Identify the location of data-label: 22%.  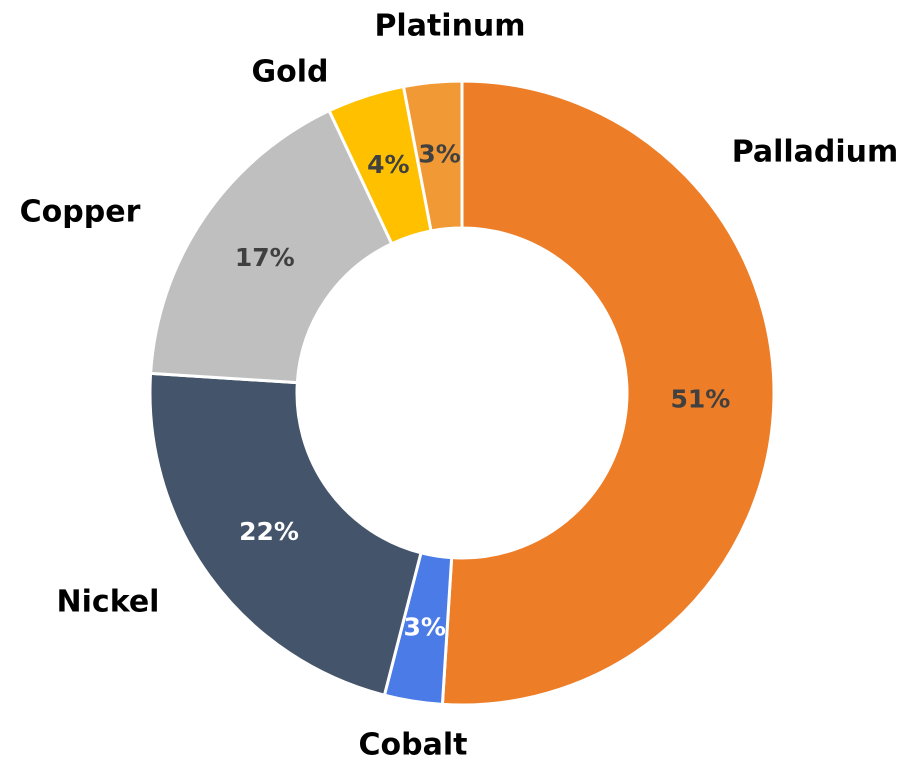
(269, 531).